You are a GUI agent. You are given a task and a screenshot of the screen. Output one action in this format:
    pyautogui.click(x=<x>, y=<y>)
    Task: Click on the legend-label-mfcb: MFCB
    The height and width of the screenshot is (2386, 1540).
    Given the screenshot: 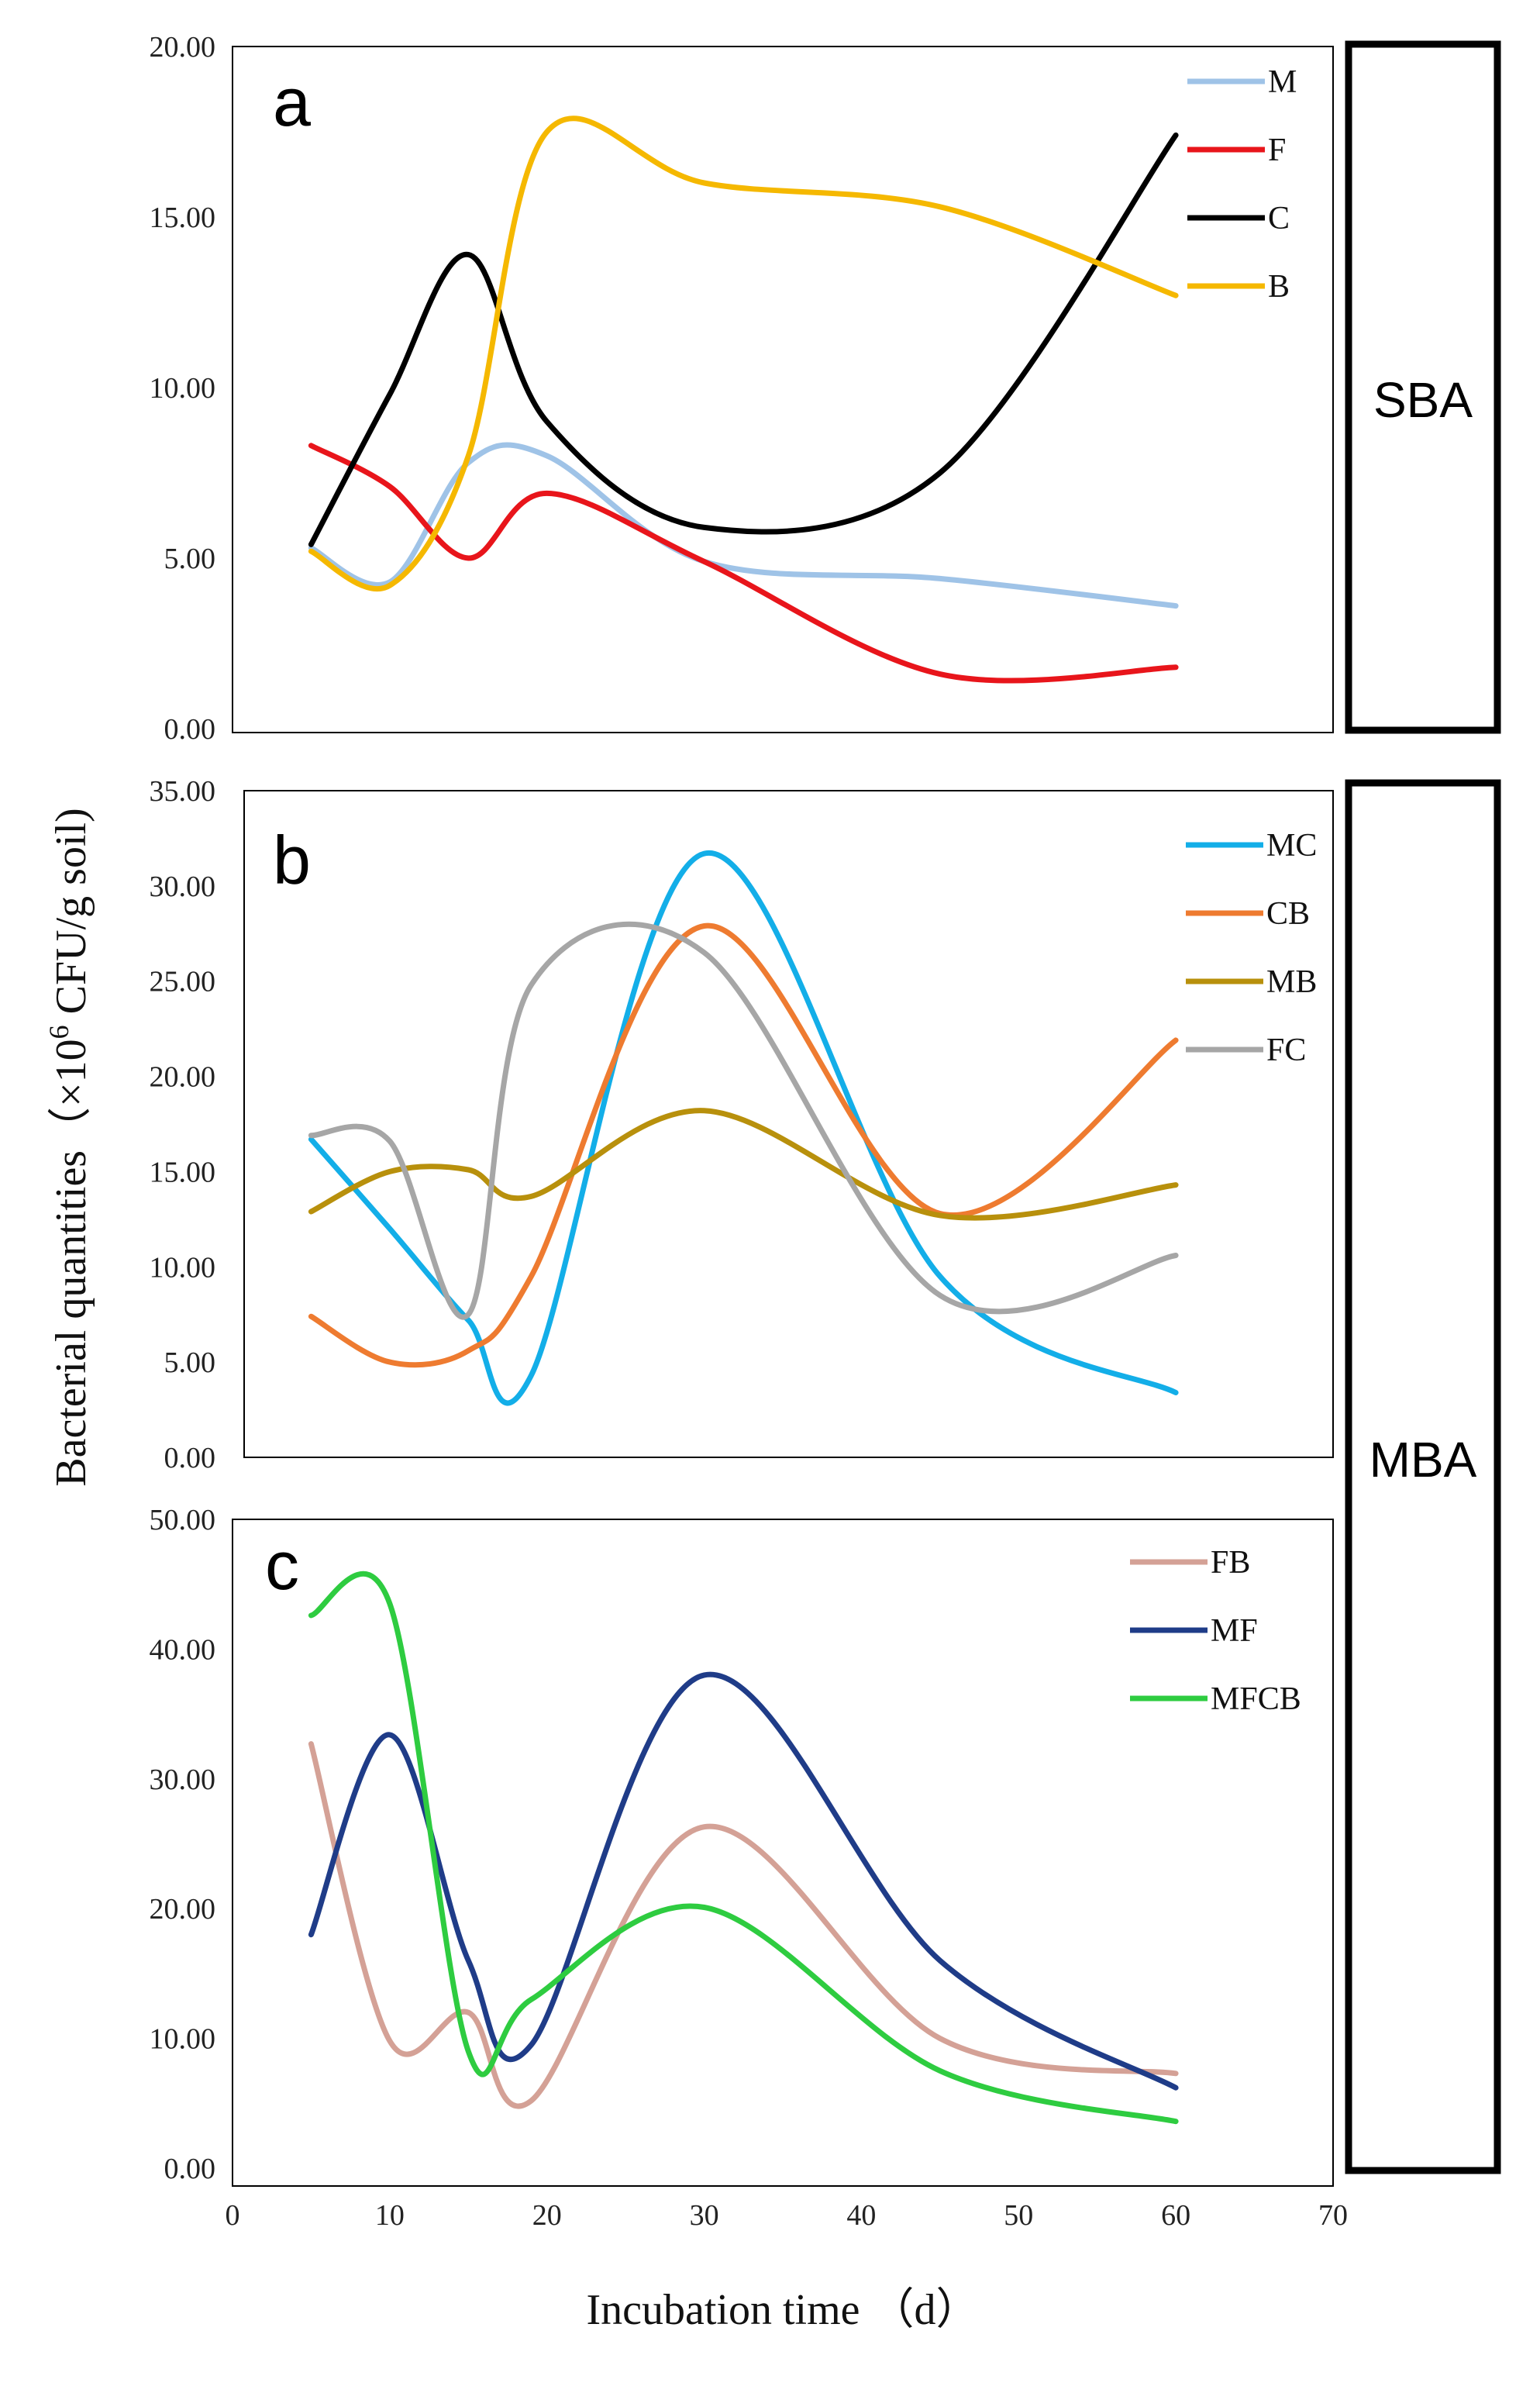 What is the action you would take?
    pyautogui.click(x=1256, y=1699)
    